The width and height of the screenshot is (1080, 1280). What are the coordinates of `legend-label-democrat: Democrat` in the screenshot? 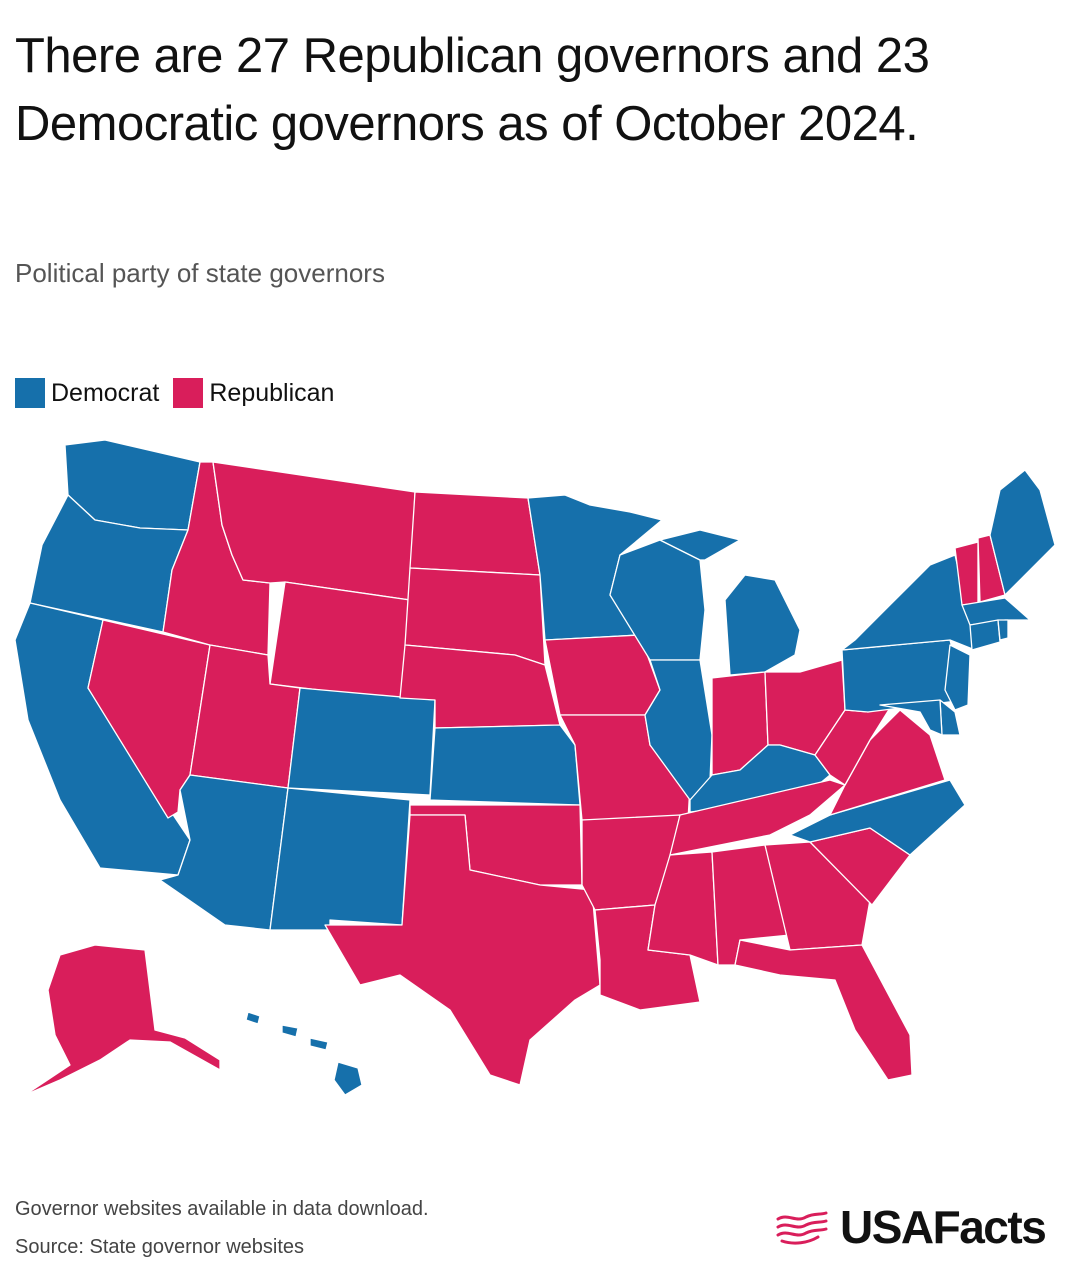 It's located at (105, 392).